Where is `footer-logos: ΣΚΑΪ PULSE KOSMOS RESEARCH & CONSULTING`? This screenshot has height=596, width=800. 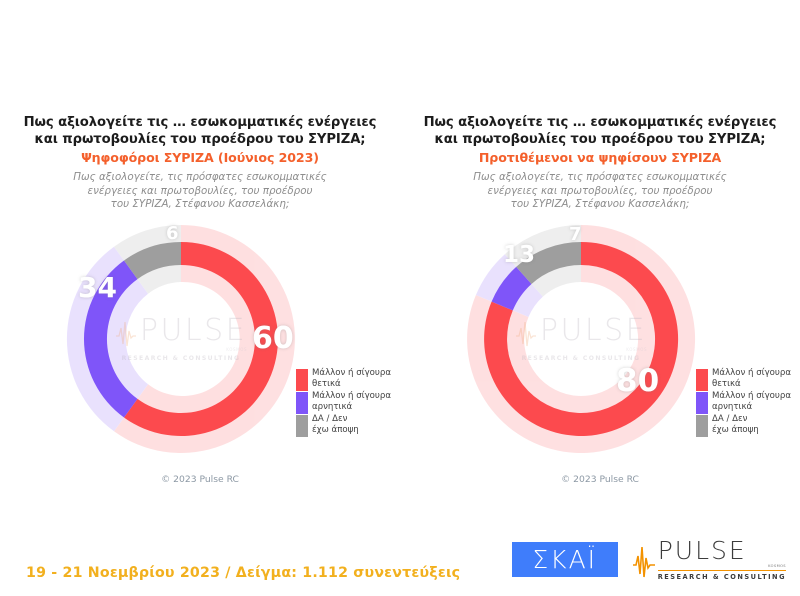
footer-logos: ΣΚΑΪ PULSE KOSMOS RESEARCH & CONSULTING is located at coordinates (648, 559).